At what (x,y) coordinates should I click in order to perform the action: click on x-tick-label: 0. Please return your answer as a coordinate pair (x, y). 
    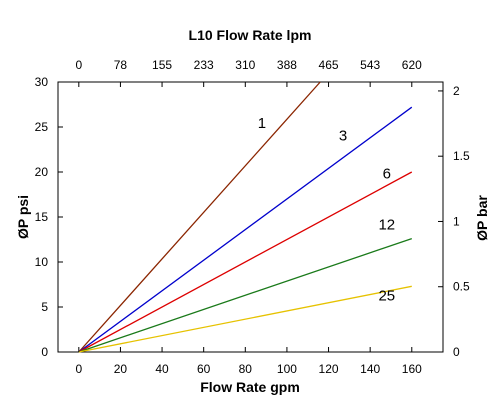
    Looking at the image, I should click on (78, 369).